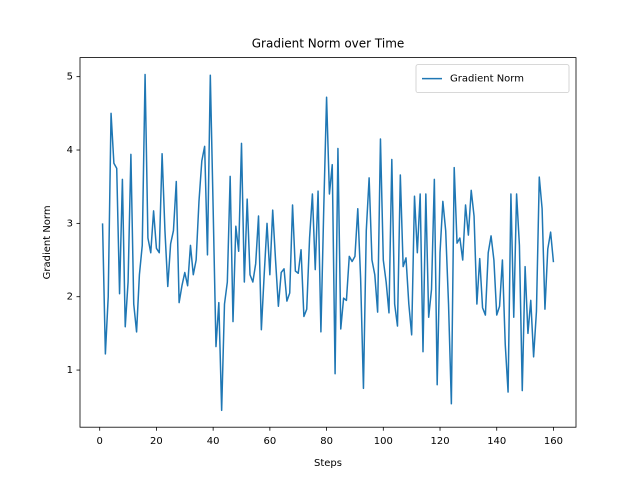 The image size is (640, 480). What do you see at coordinates (70, 370) in the screenshot?
I see `y-tick-label: 1` at bounding box center [70, 370].